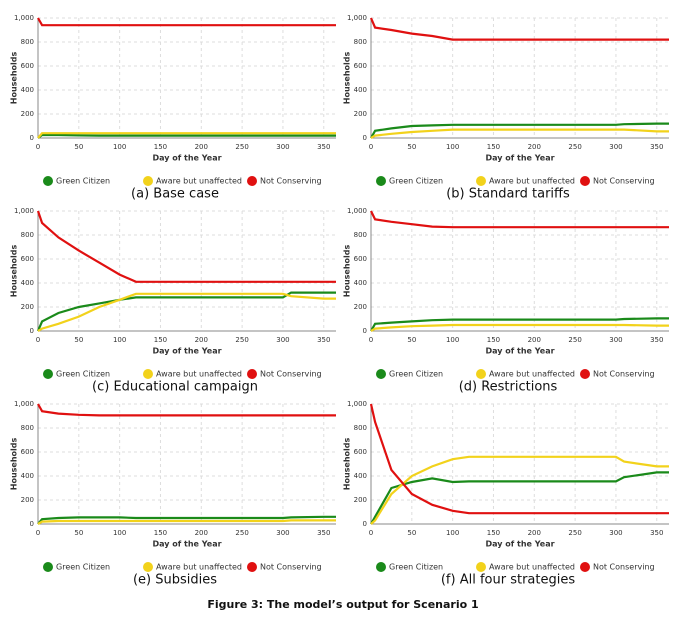 The width and height of the screenshot is (686, 617). Describe the element at coordinates (508, 387) in the screenshot. I see `chart-caption: (d) Restrictions` at that location.